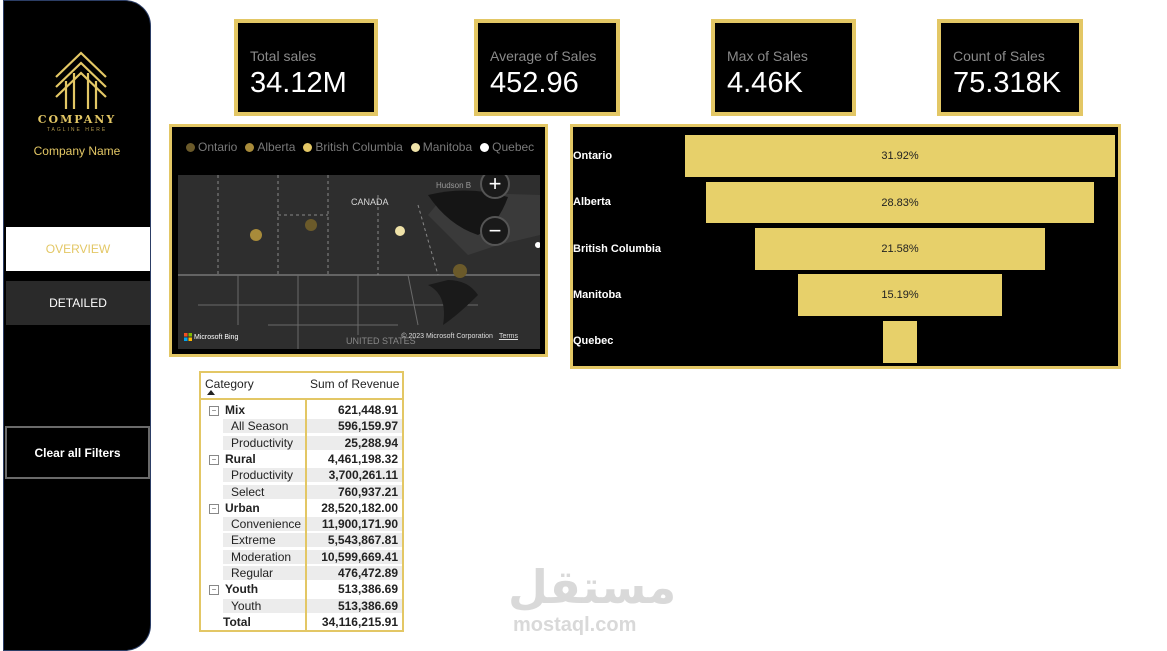 Image resolution: width=1167 pixels, height=651 pixels. Describe the element at coordinates (248, 491) in the screenshot. I see `subcategory-label: Select` at that location.